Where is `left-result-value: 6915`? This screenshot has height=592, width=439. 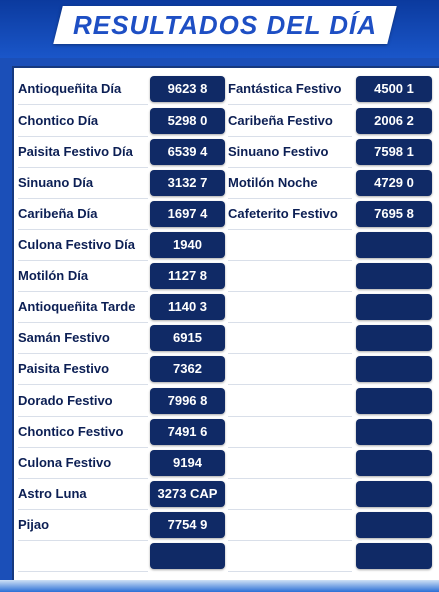
left-result-value: 6915 is located at coordinates (187, 338).